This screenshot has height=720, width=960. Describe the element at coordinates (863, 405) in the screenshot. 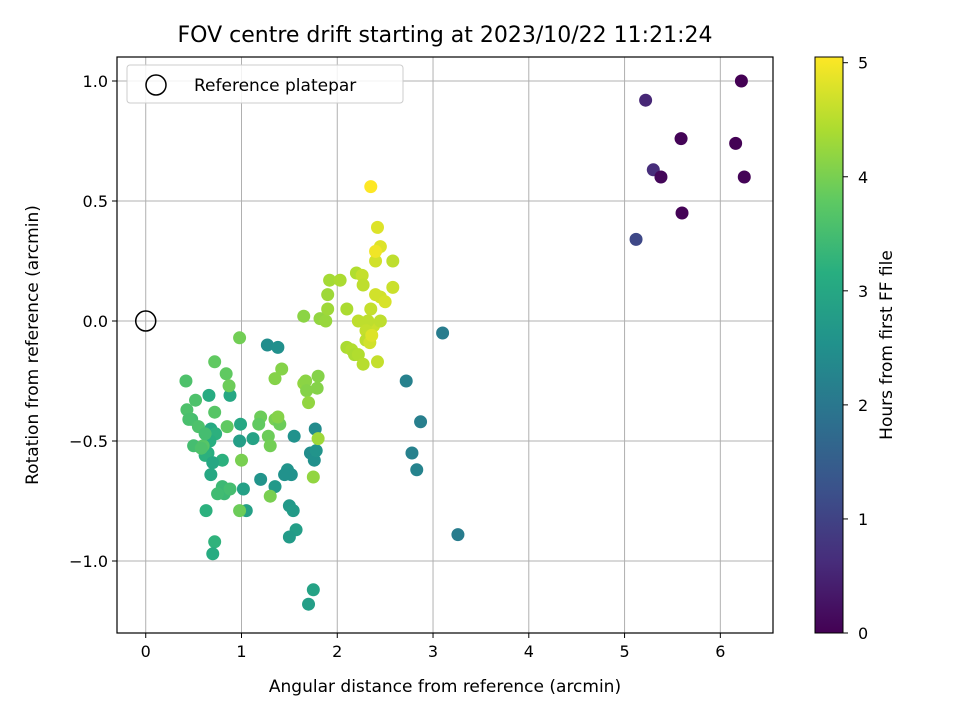

I see `colorbar-tick-label: 2` at that location.